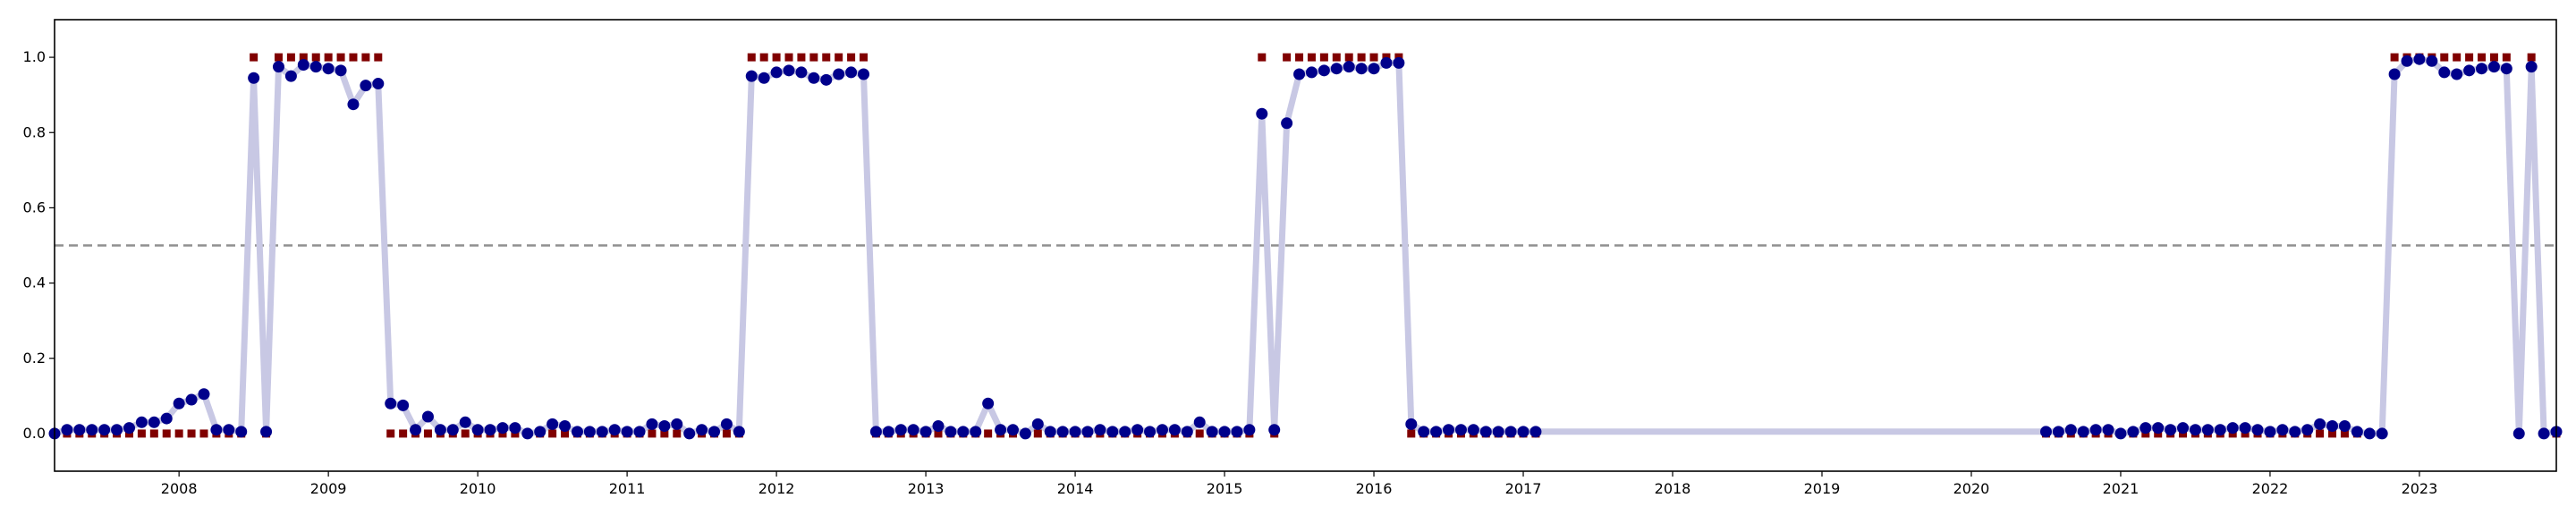 This screenshot has width=2576, height=515. Describe the element at coordinates (2121, 489) in the screenshot. I see `x-tick-label: 2021` at that location.